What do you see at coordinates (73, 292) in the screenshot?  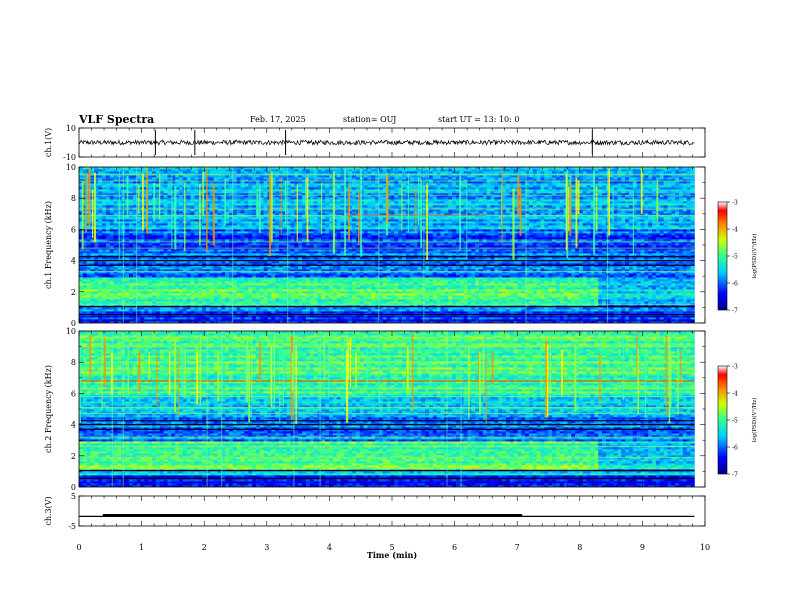 I see `ch1-spectrogram-ytick: 2` at bounding box center [73, 292].